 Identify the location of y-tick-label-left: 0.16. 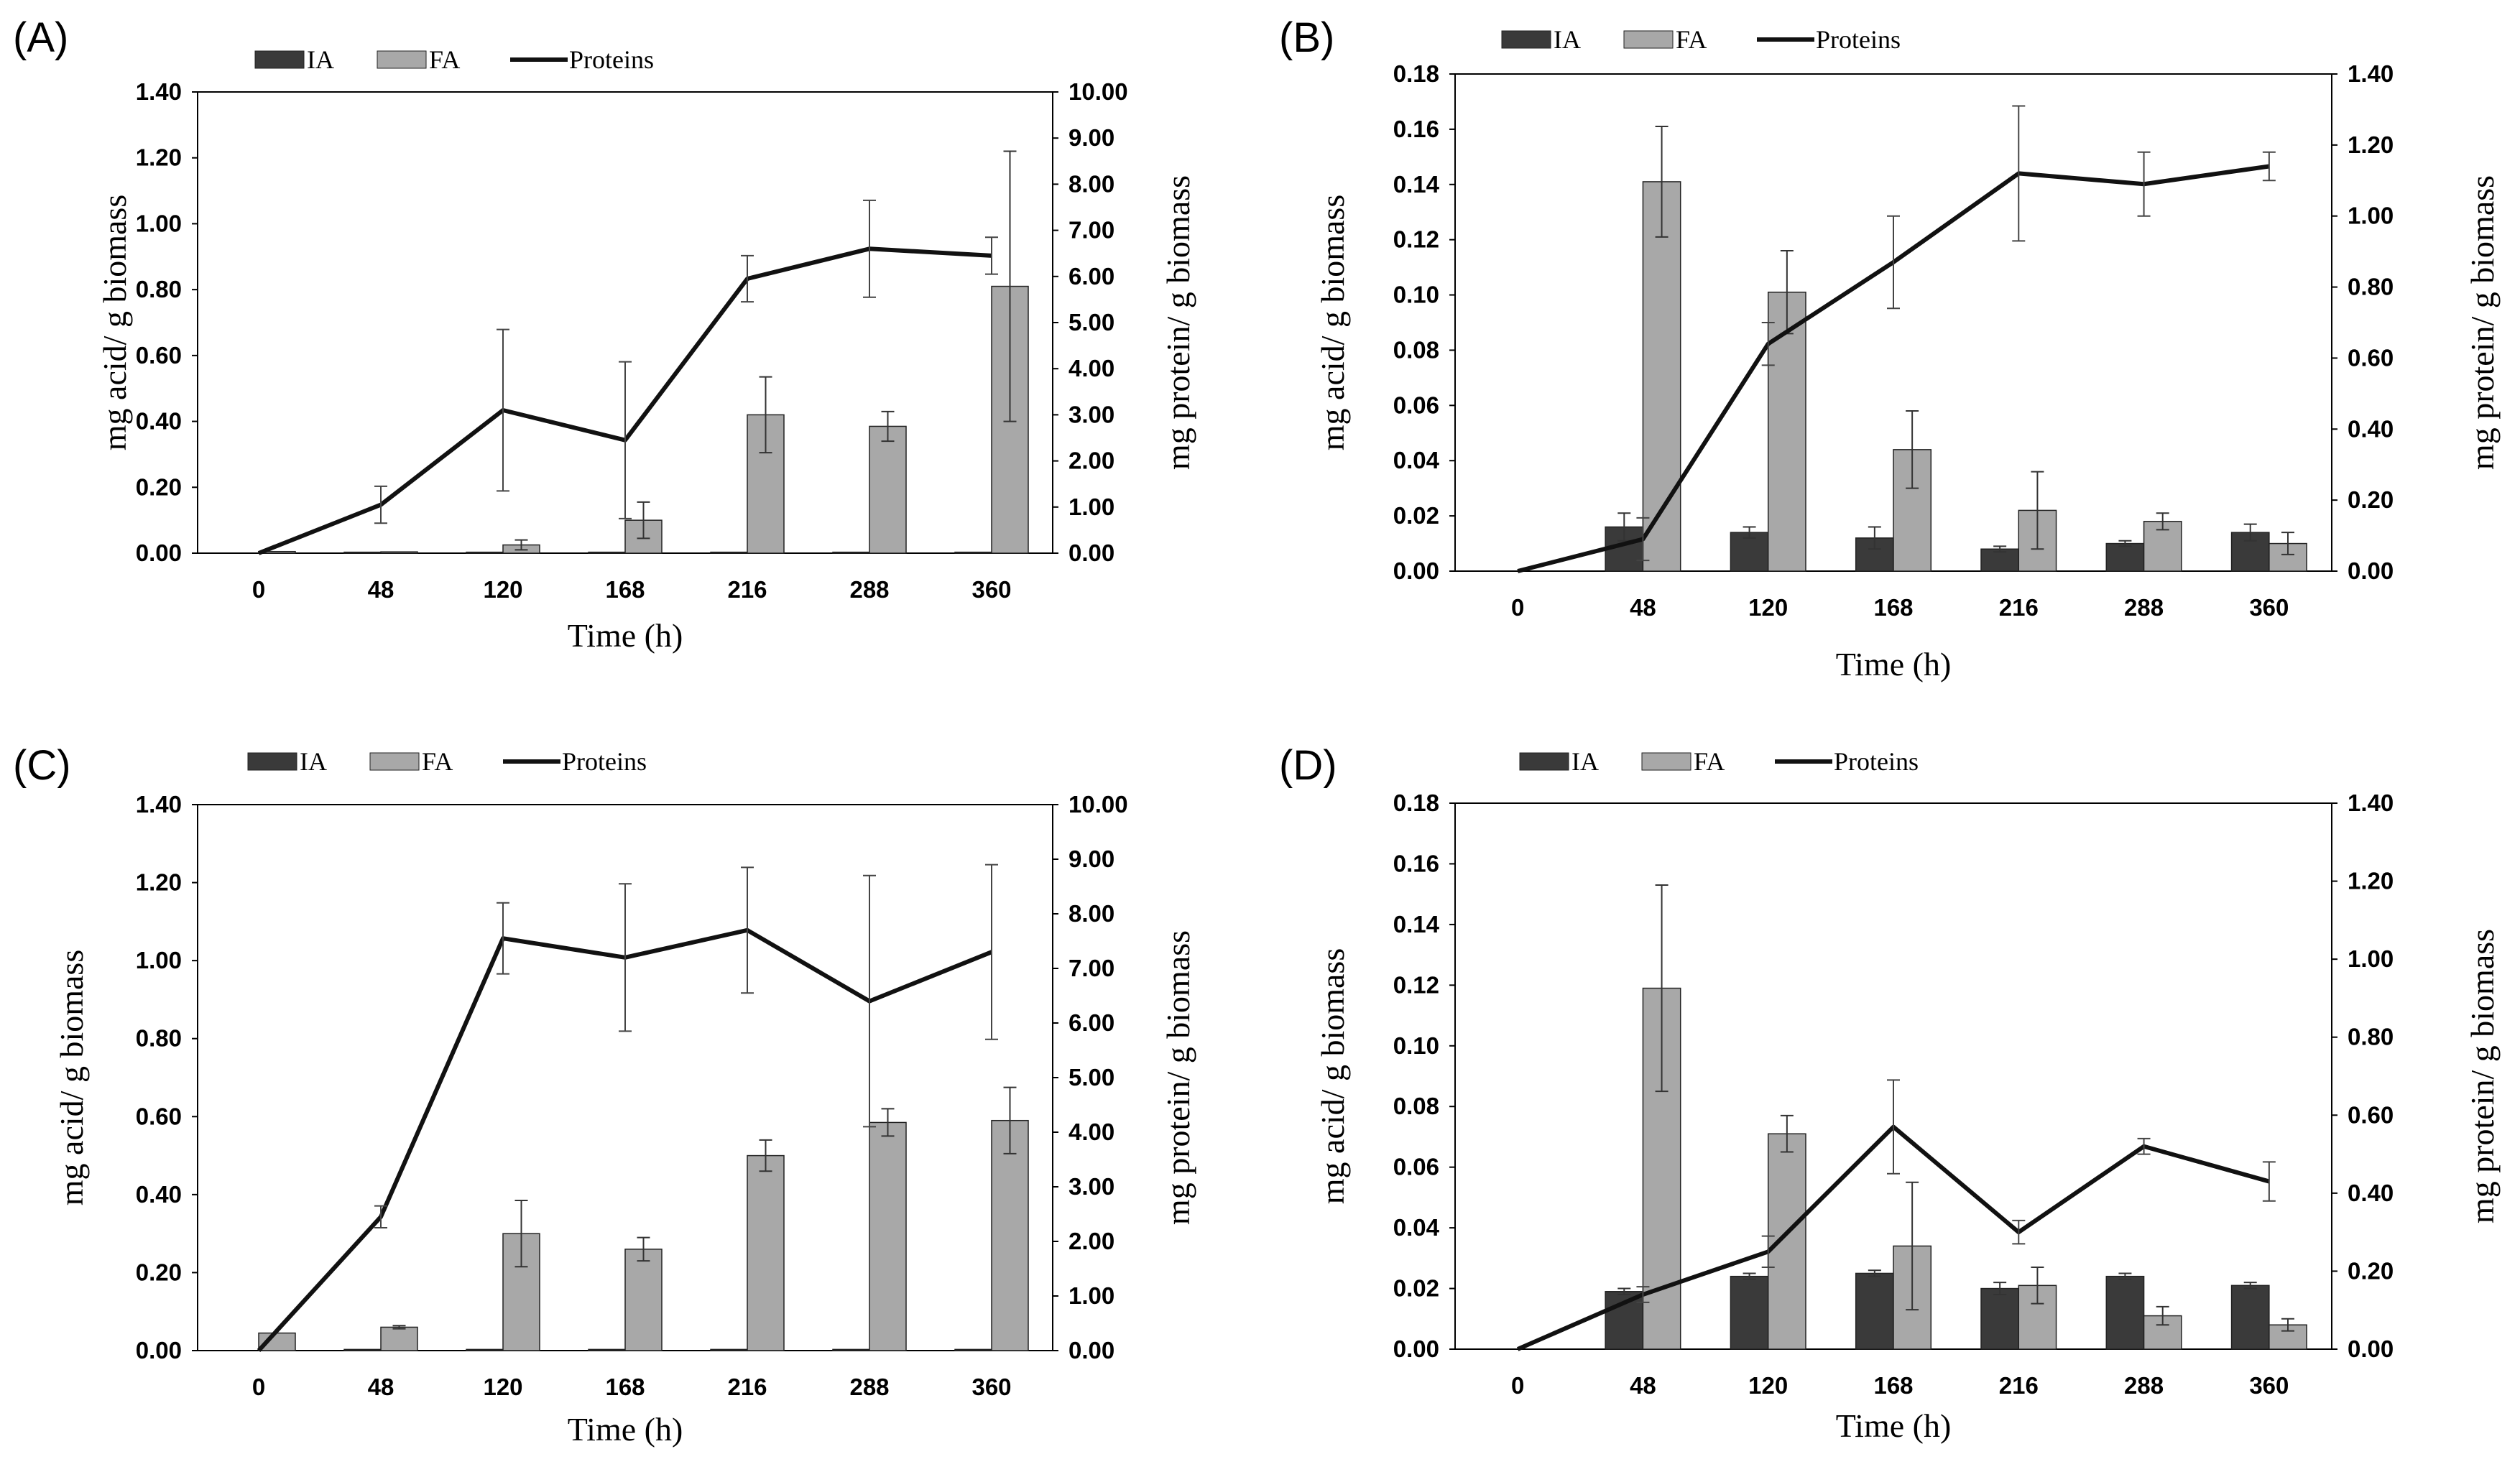
(1416, 129).